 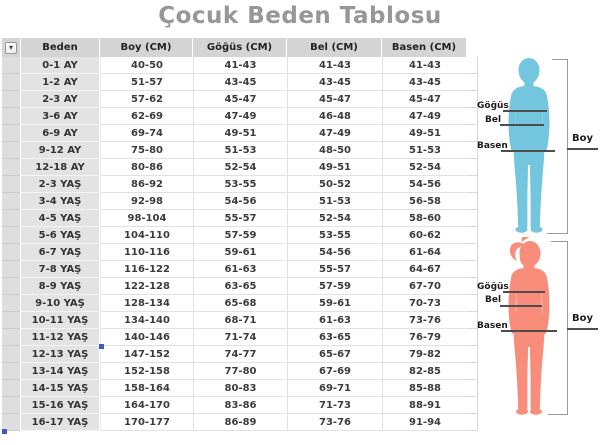 What do you see at coordinates (60, 167) in the screenshot?
I see `beden-cell: 12-18 AY` at bounding box center [60, 167].